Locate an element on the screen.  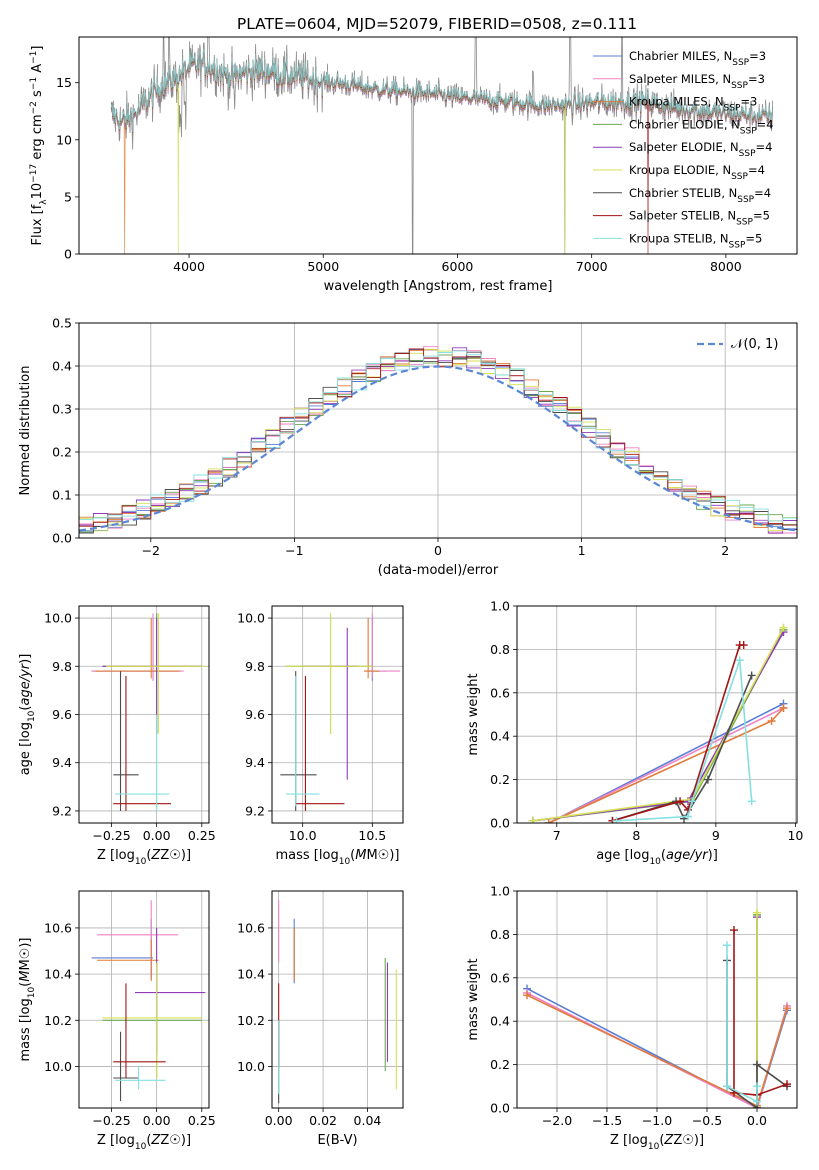
y-tick-label: 0.2 is located at coordinates (500, 779).